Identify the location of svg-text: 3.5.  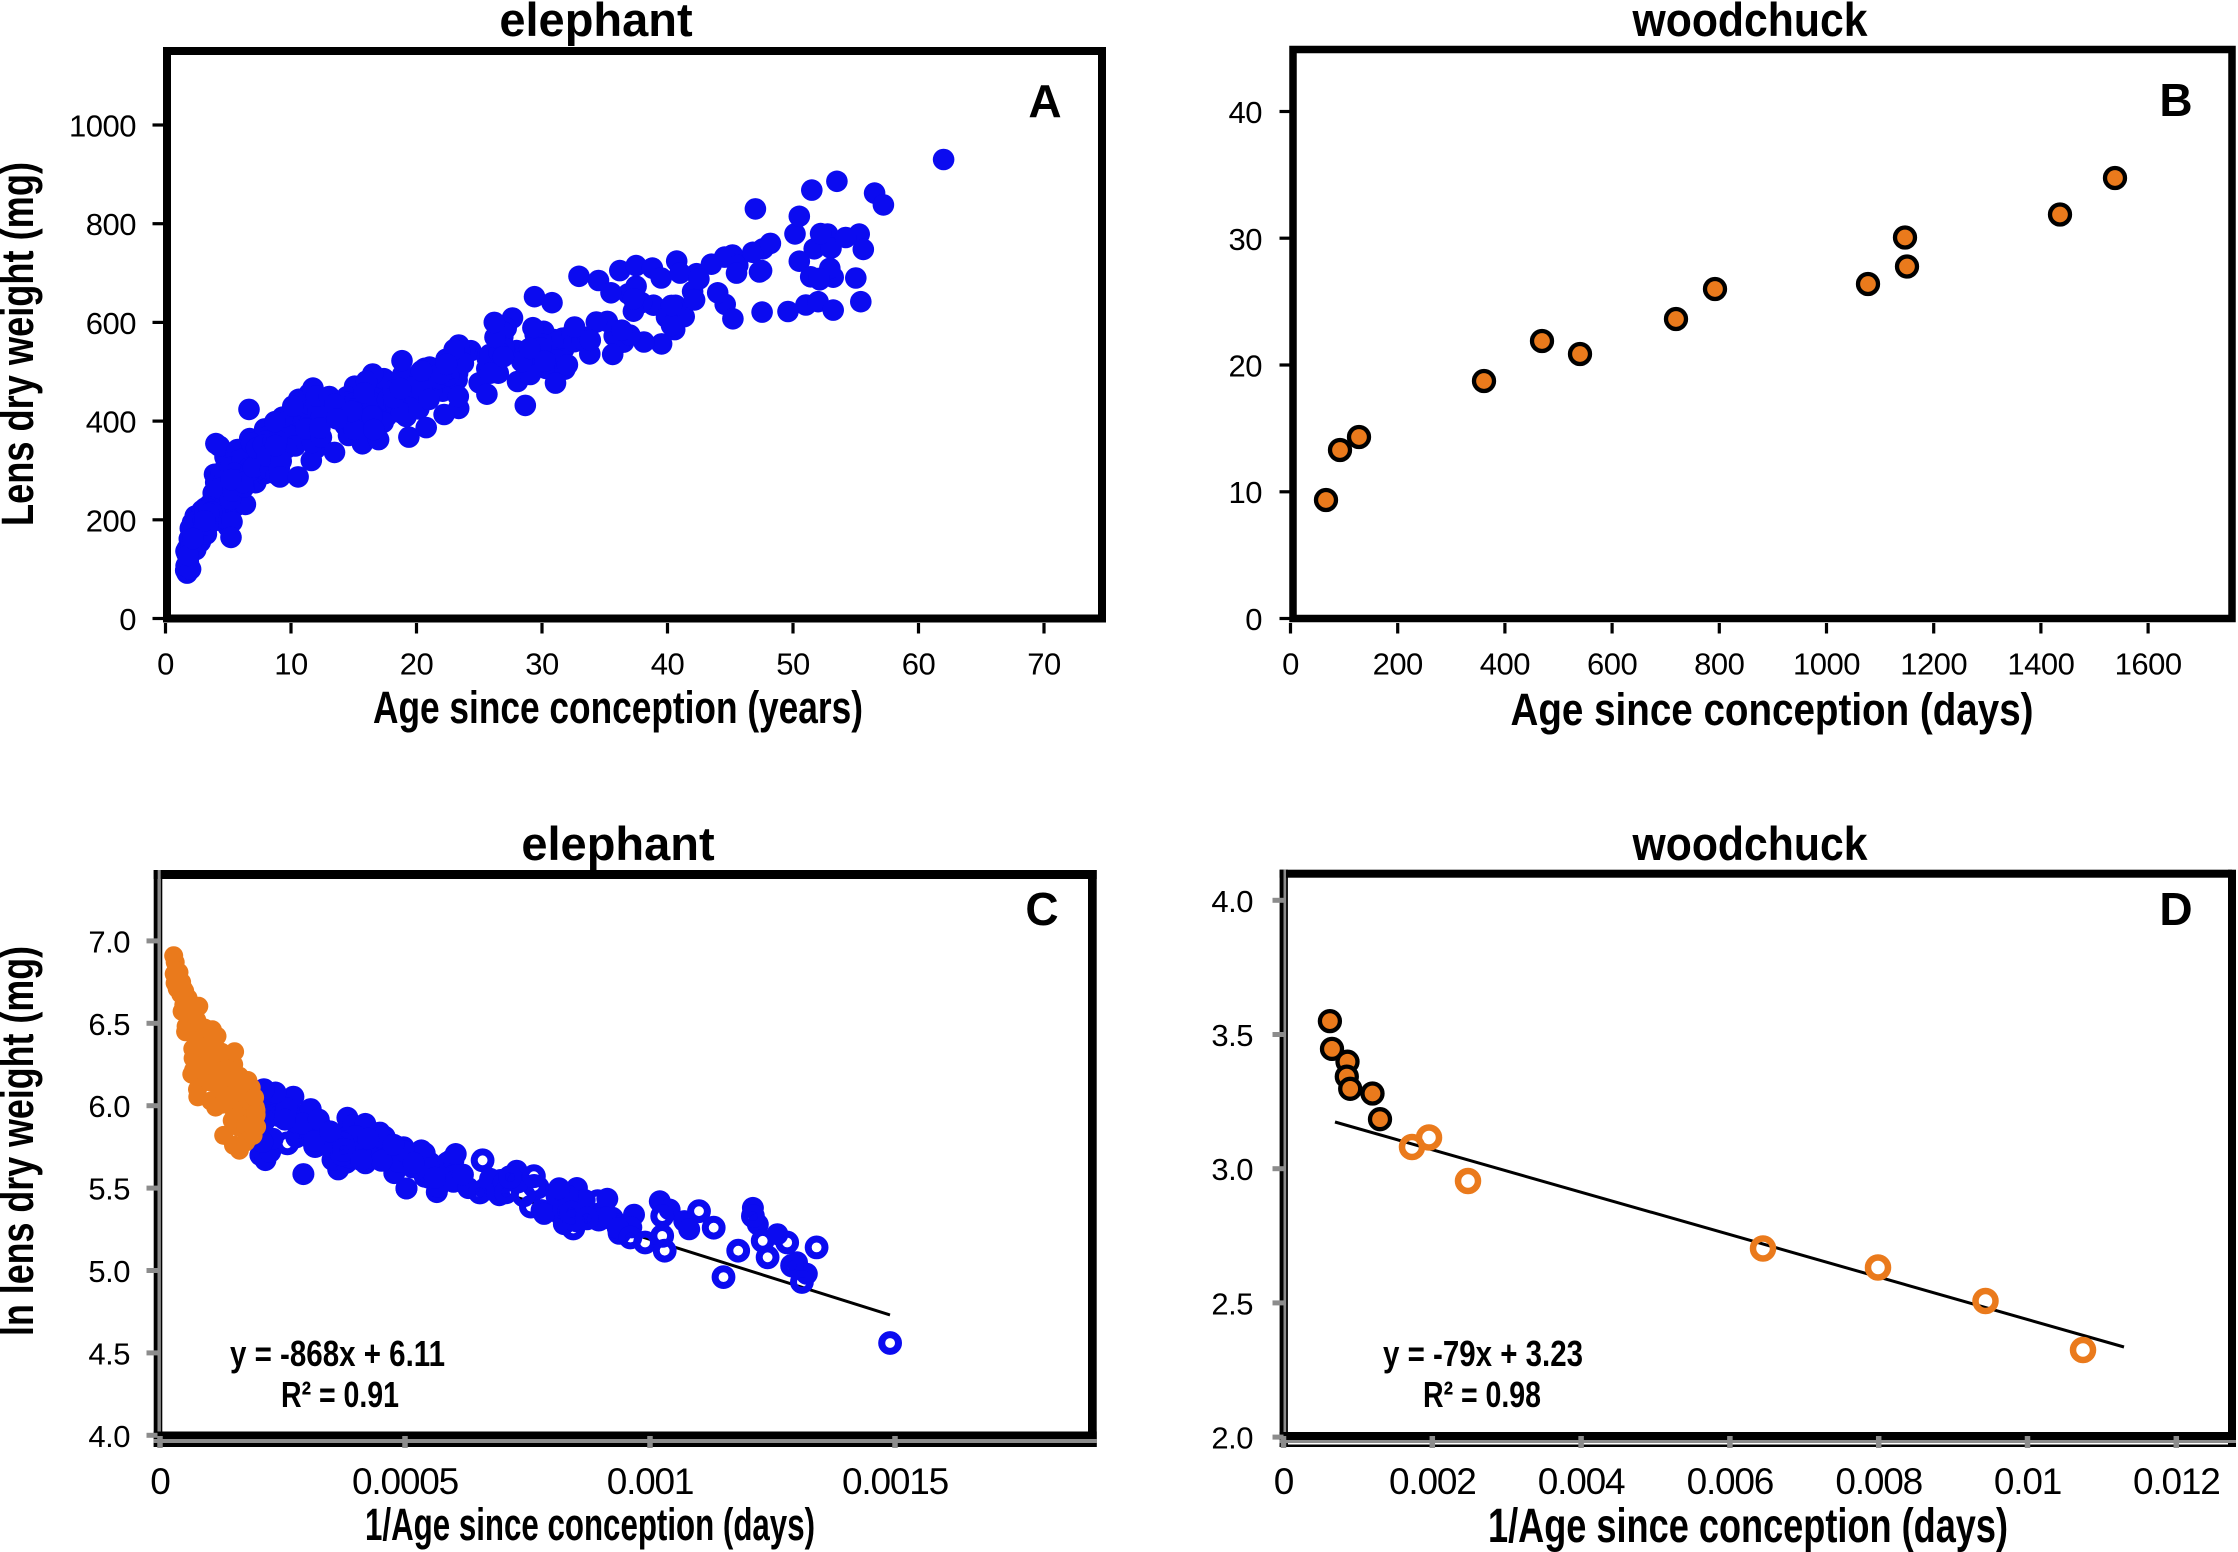
(1232, 1035).